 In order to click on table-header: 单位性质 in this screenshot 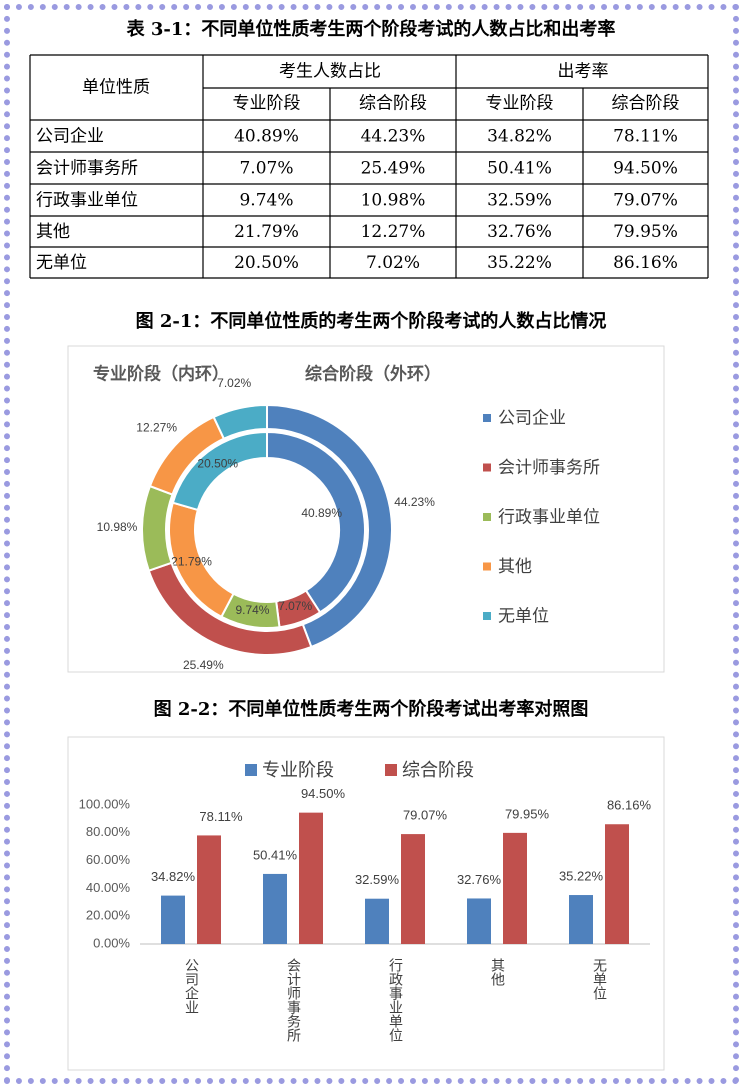, I will do `click(116, 88)`.